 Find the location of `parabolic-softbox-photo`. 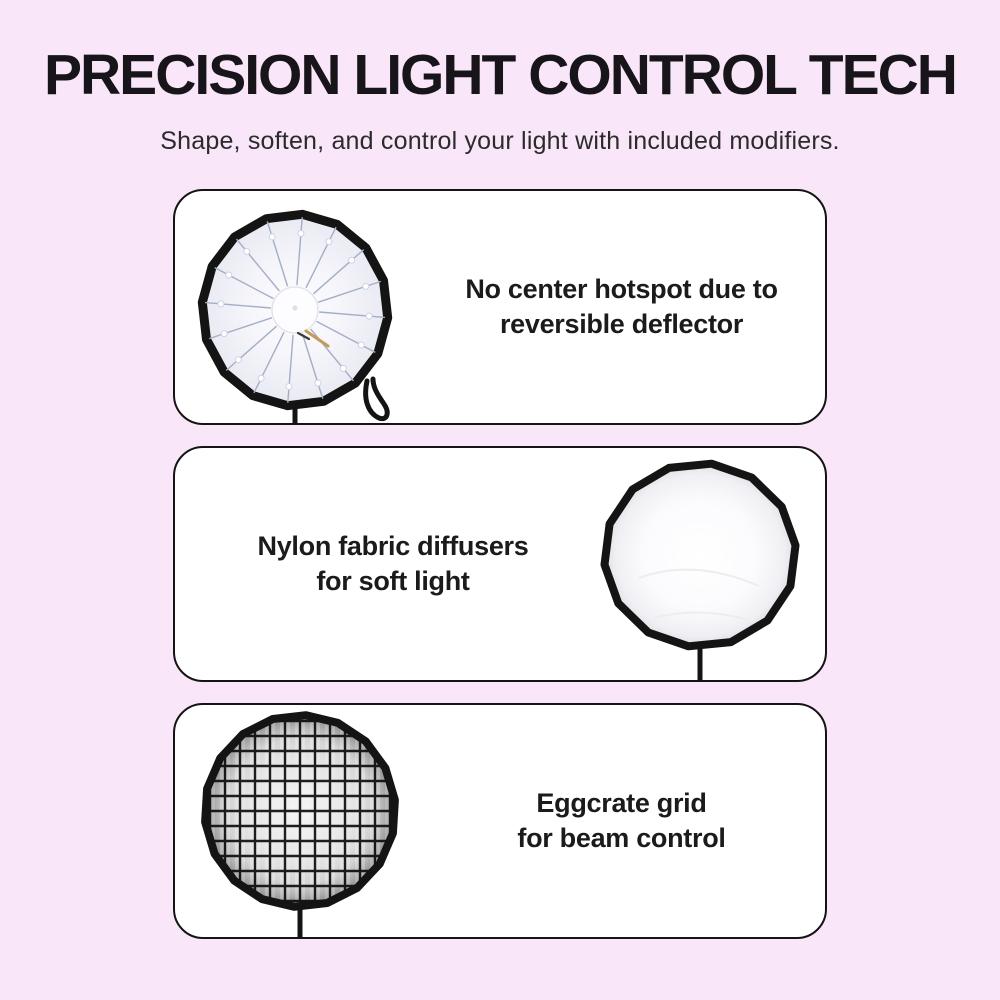

parabolic-softbox-photo is located at coordinates (295, 315).